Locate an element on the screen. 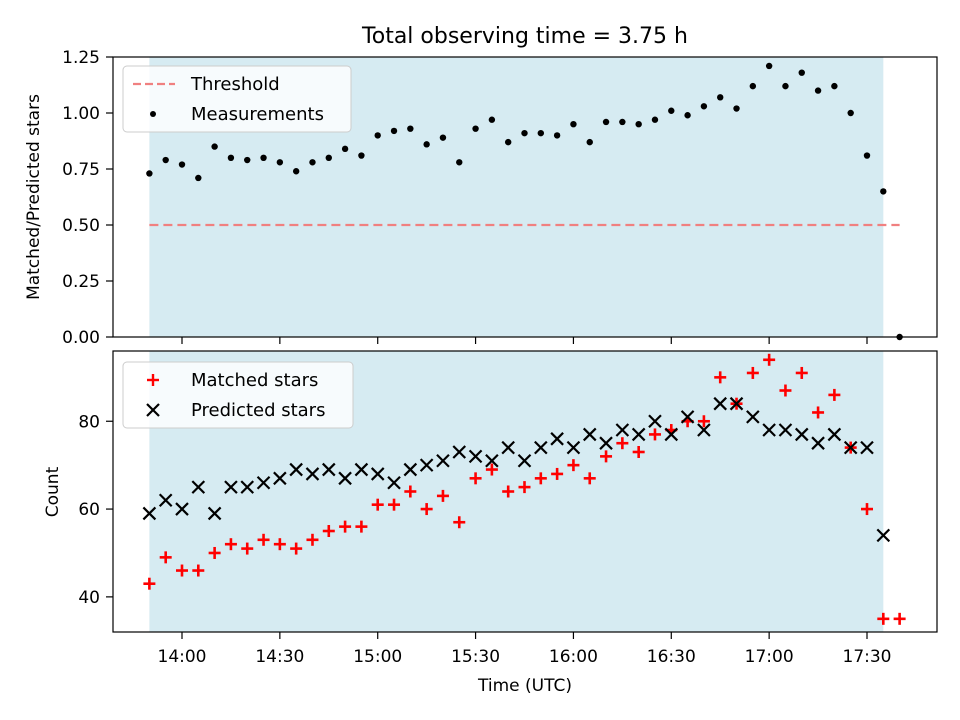  bottom-xtick-label: 15:00 is located at coordinates (377, 657).